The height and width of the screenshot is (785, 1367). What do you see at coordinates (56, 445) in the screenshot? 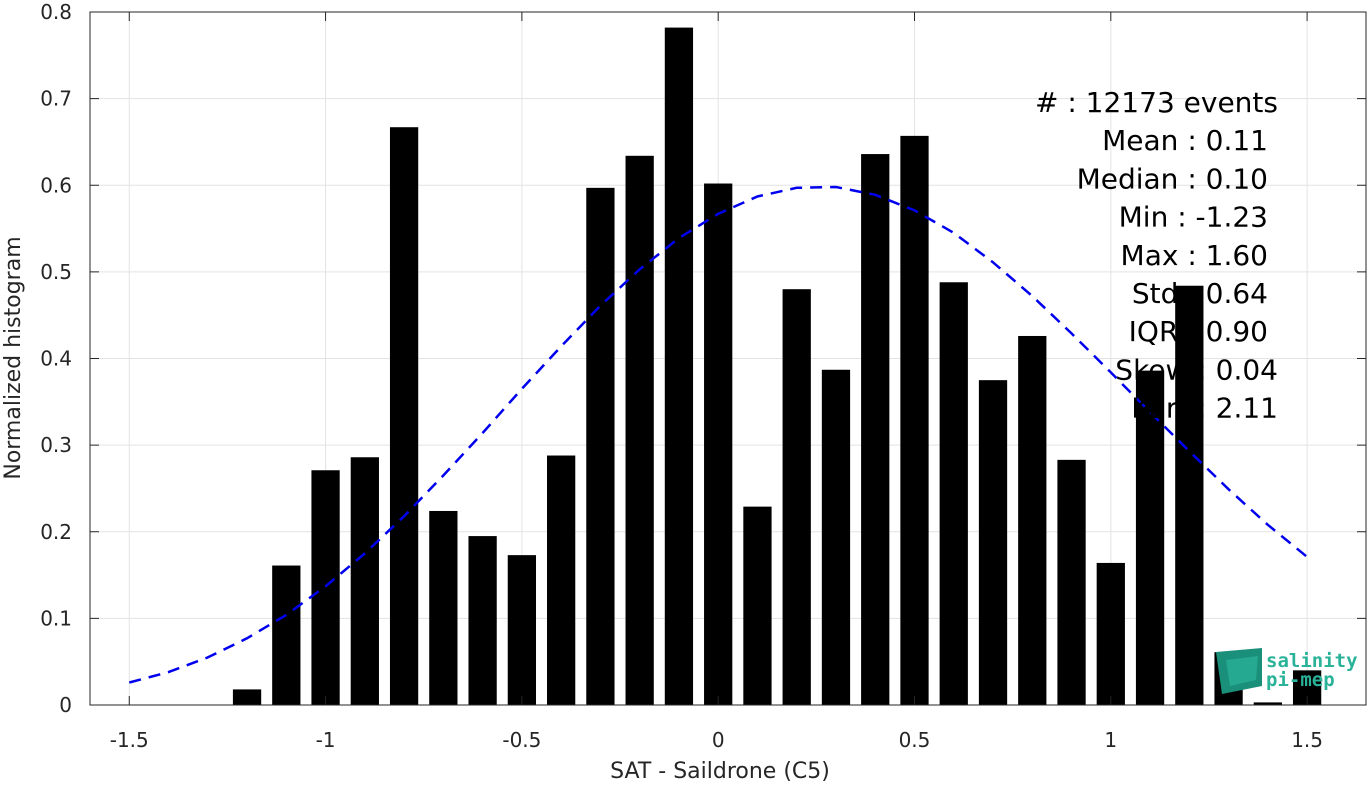
I see `y-tick-label: 0.3` at bounding box center [56, 445].